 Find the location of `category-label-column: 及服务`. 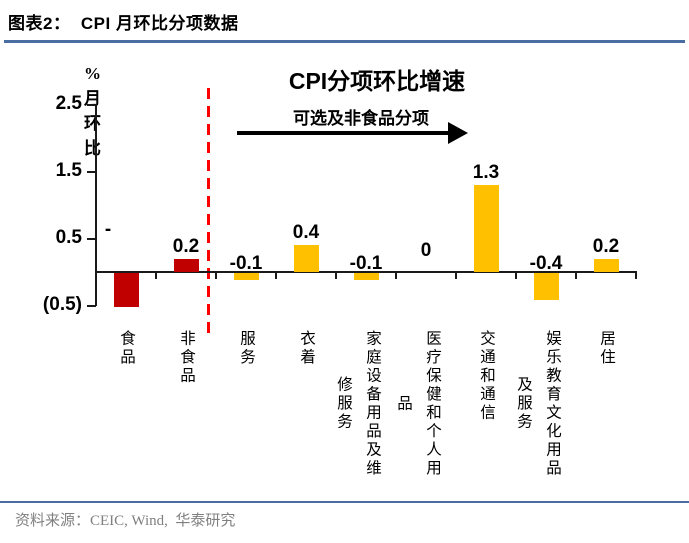

category-label-column: 及服务 is located at coordinates (523, 404).